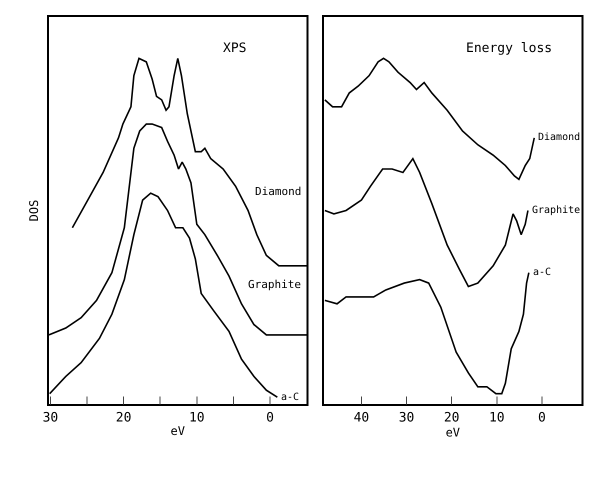 The image size is (613, 483). I want to click on x-tick-label: 40, so click(362, 418).